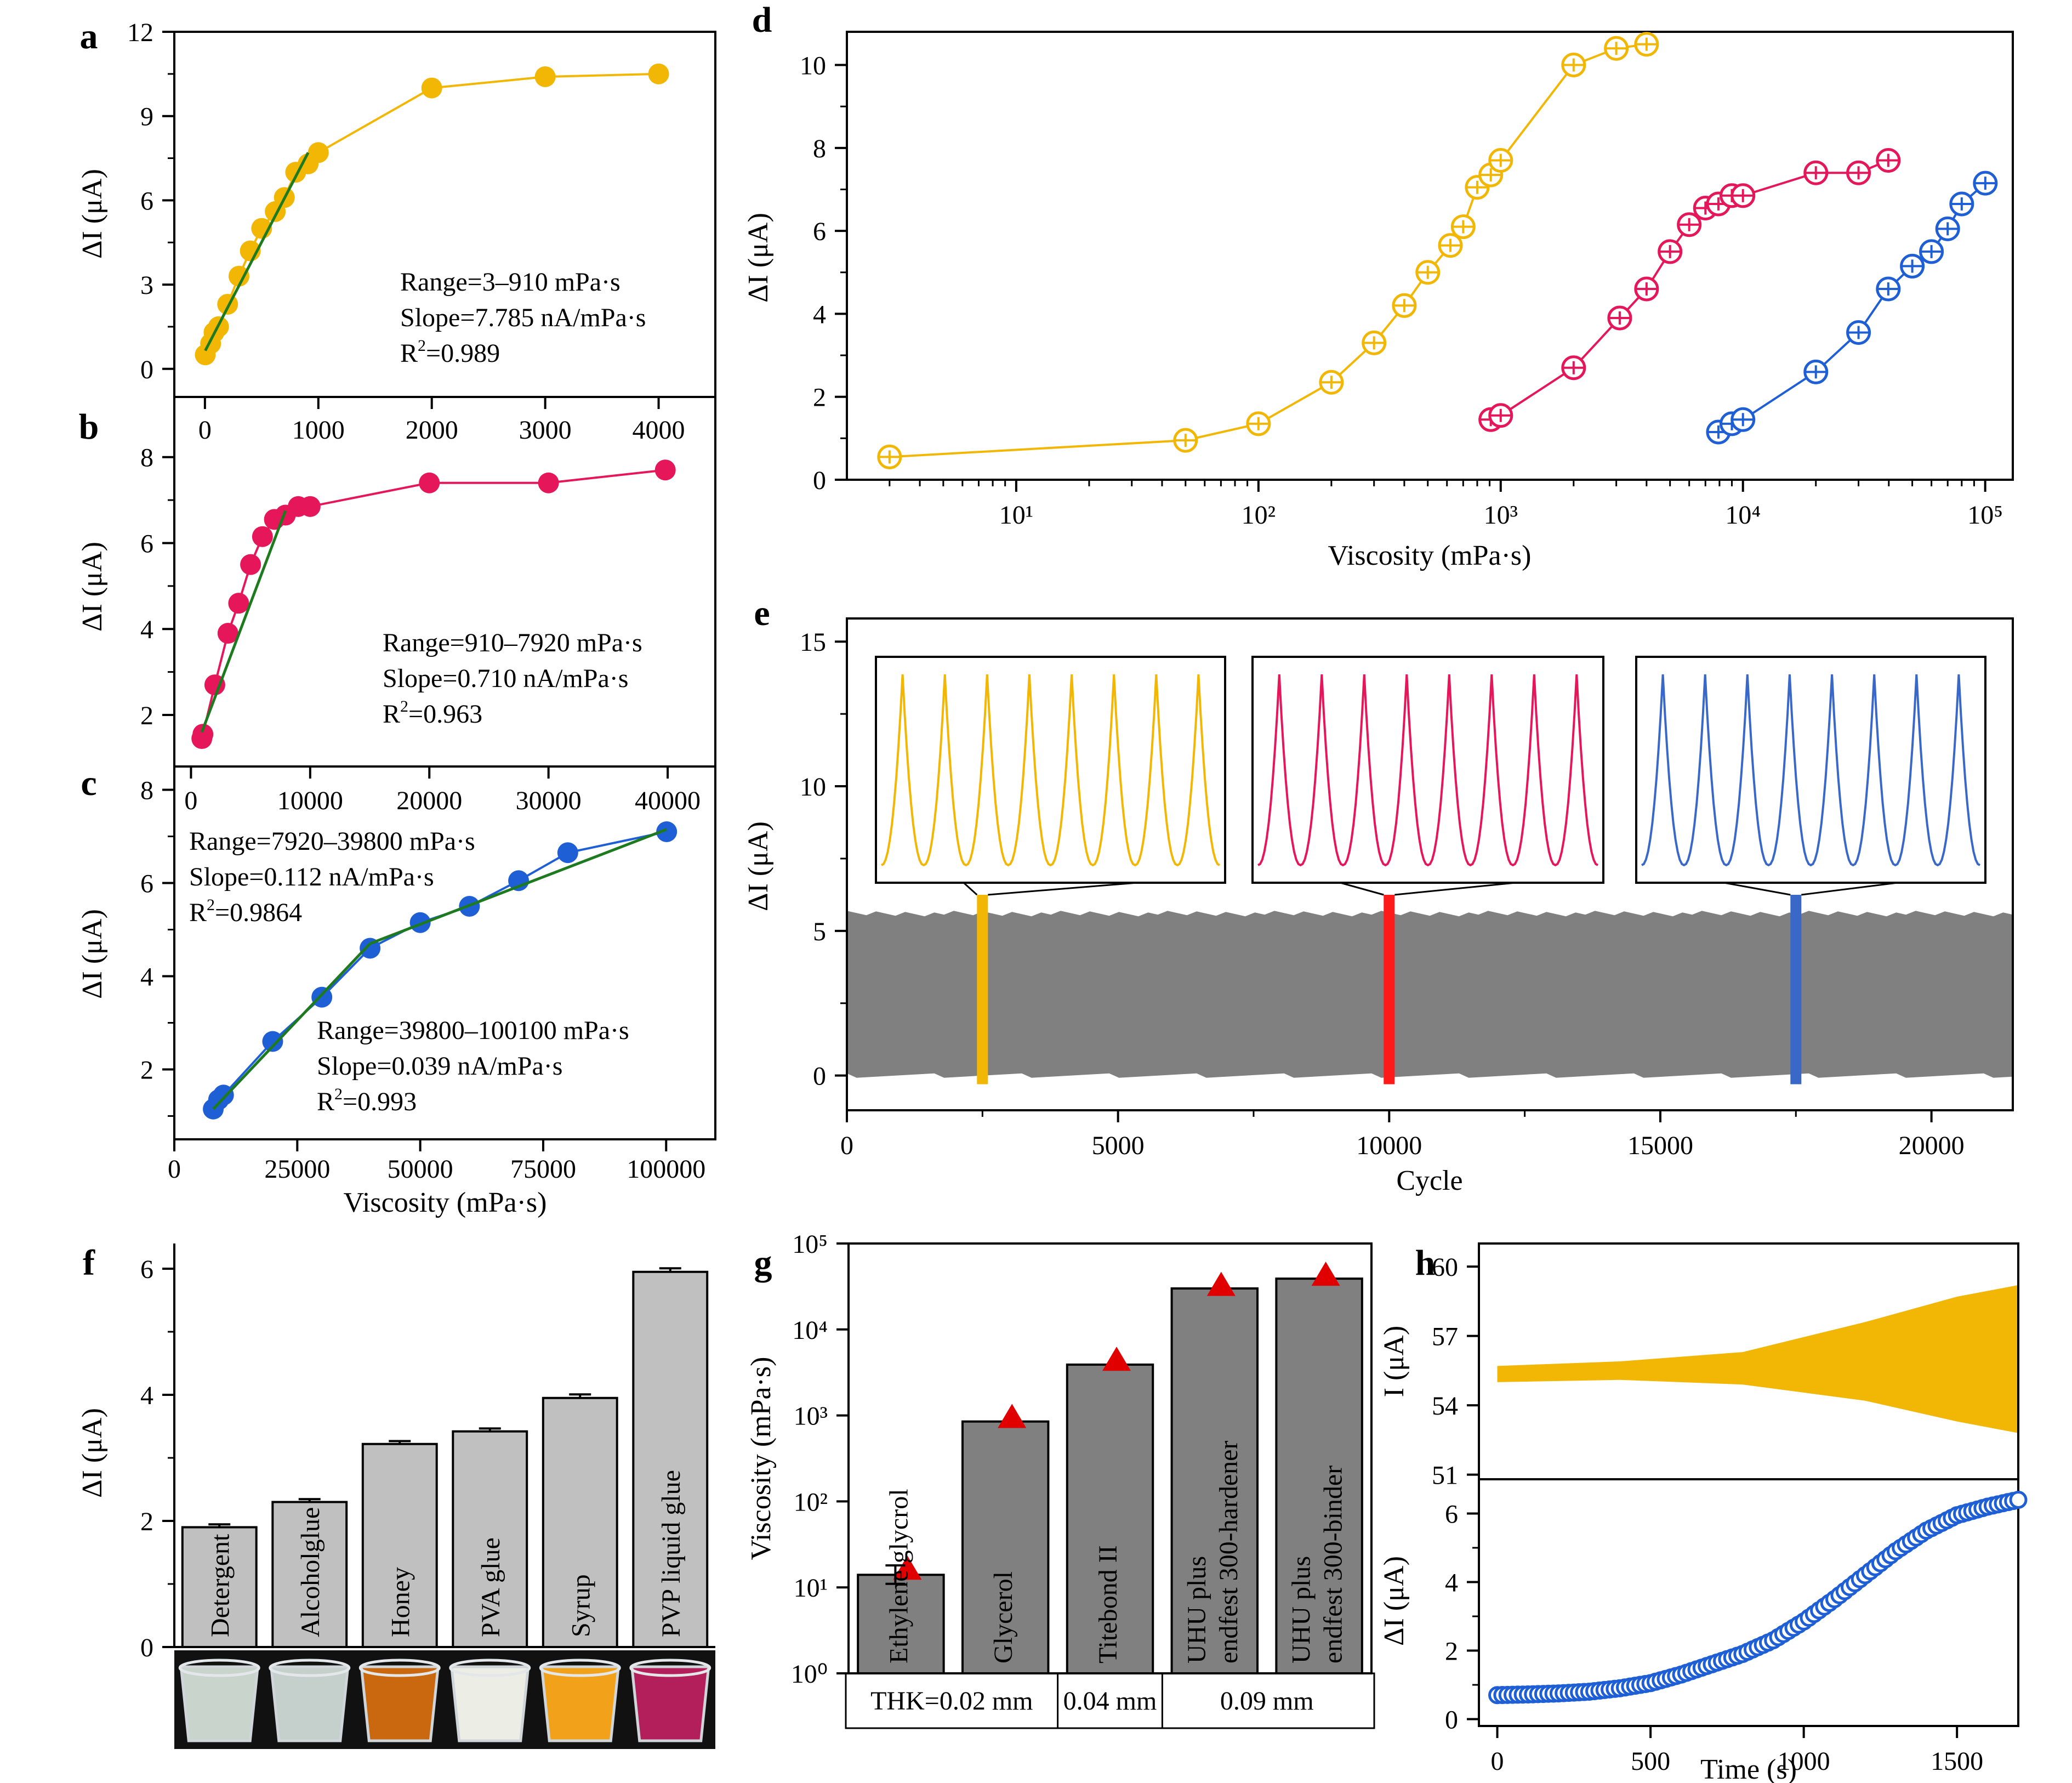  I want to click on x-tick-label-a: 3000, so click(545, 430).